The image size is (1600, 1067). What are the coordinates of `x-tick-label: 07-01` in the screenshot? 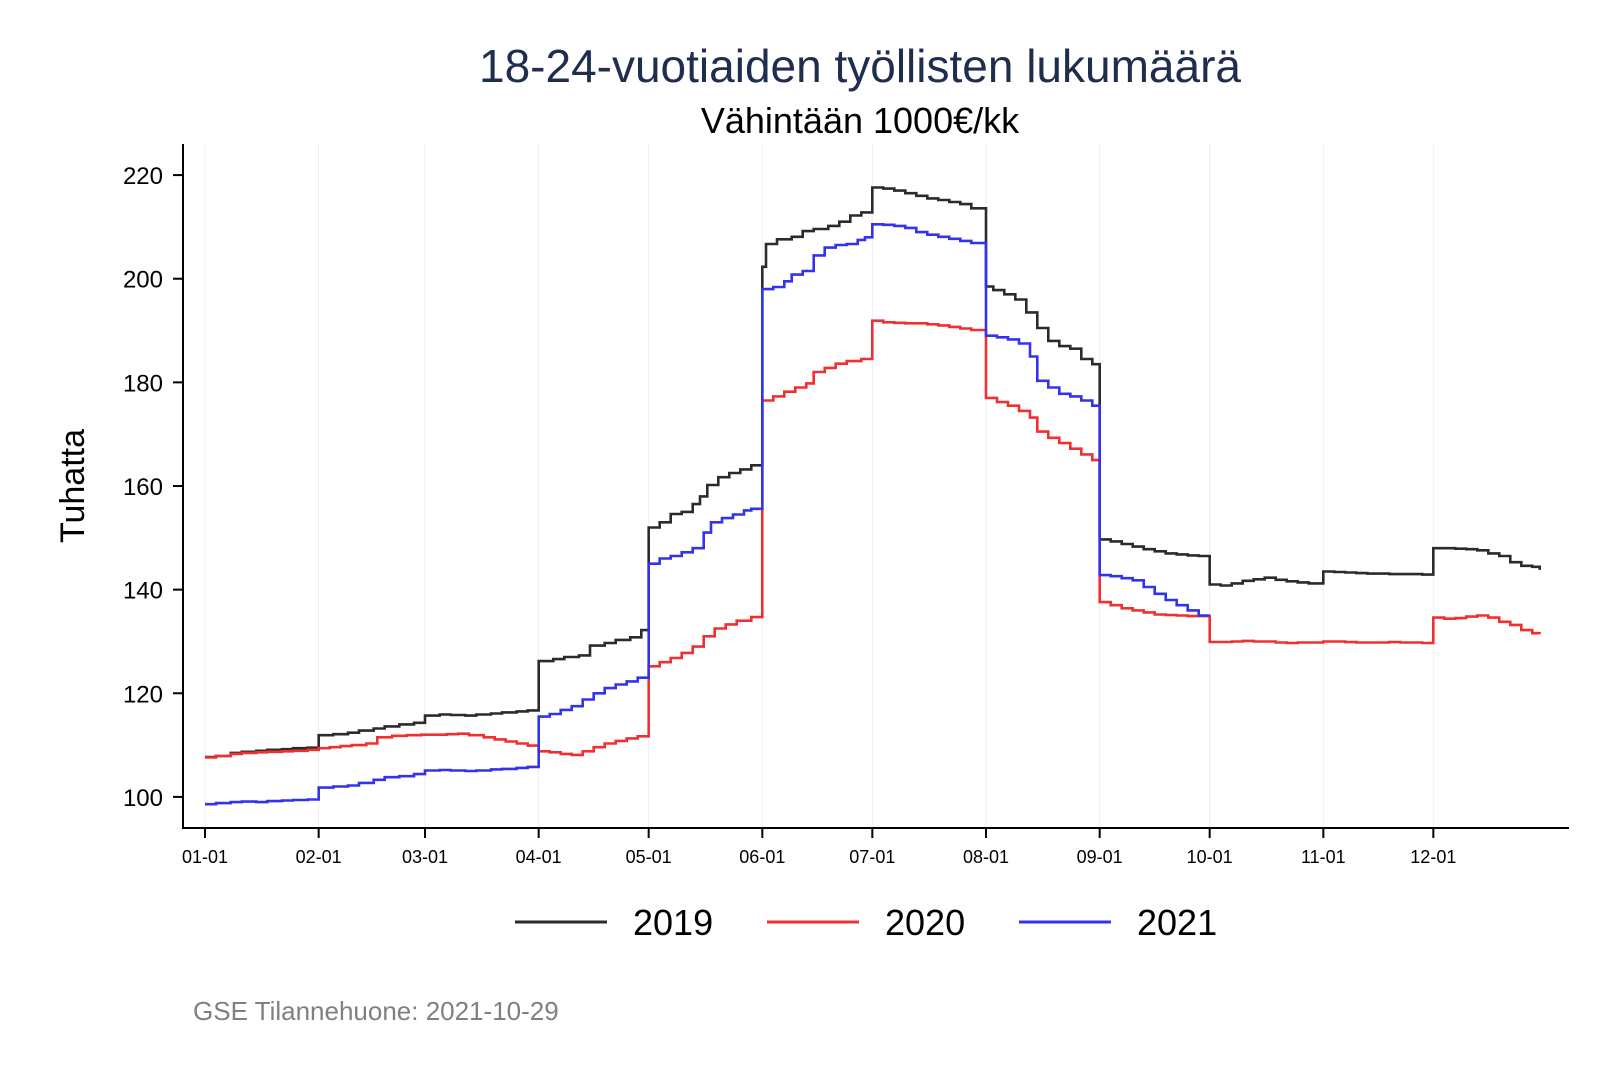 It's located at (872, 857).